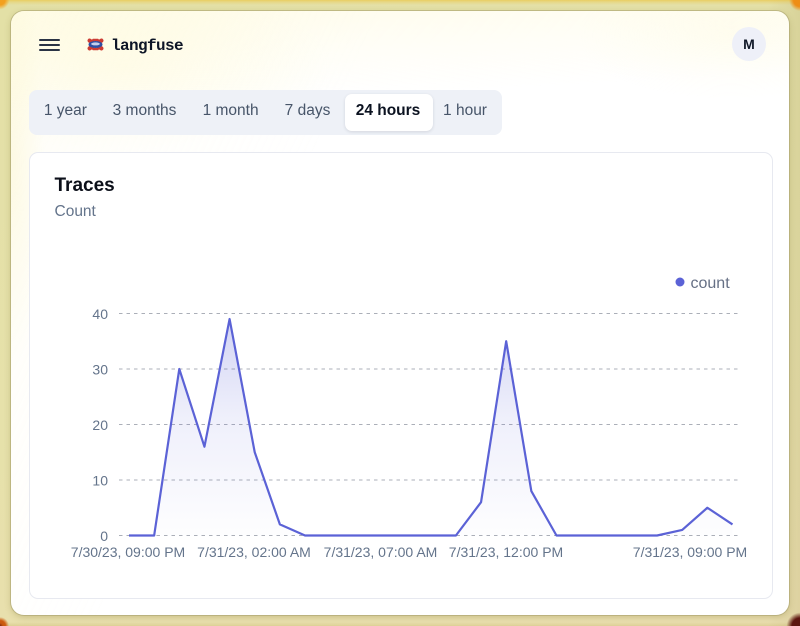 This screenshot has height=626, width=800. I want to click on svg-text: 7/30/23, 09:00 PM, so click(128, 552).